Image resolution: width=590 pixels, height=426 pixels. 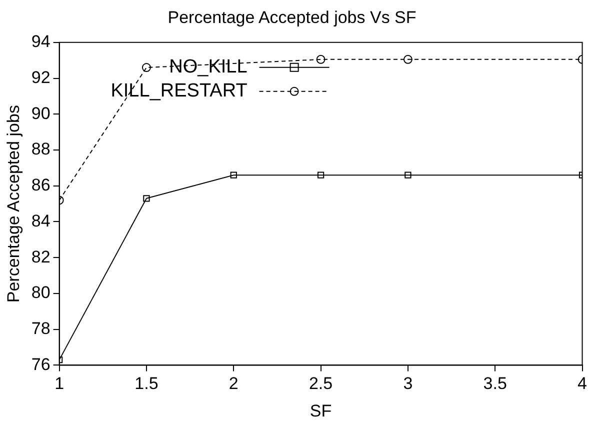 What do you see at coordinates (40, 364) in the screenshot?
I see `y-tick-label: 76` at bounding box center [40, 364].